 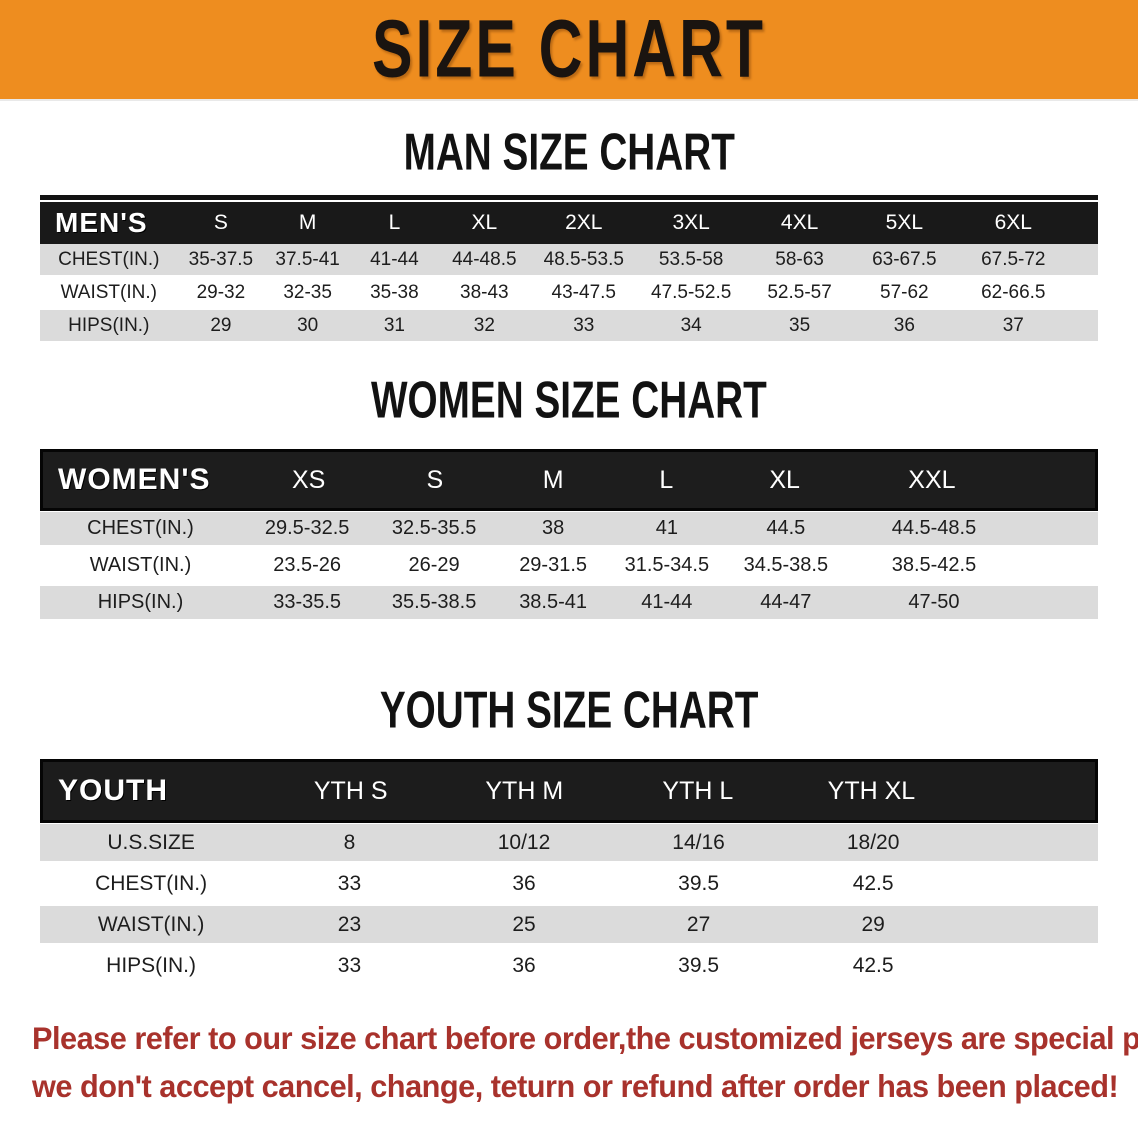 I want to click on value-cell: 35, so click(x=800, y=325).